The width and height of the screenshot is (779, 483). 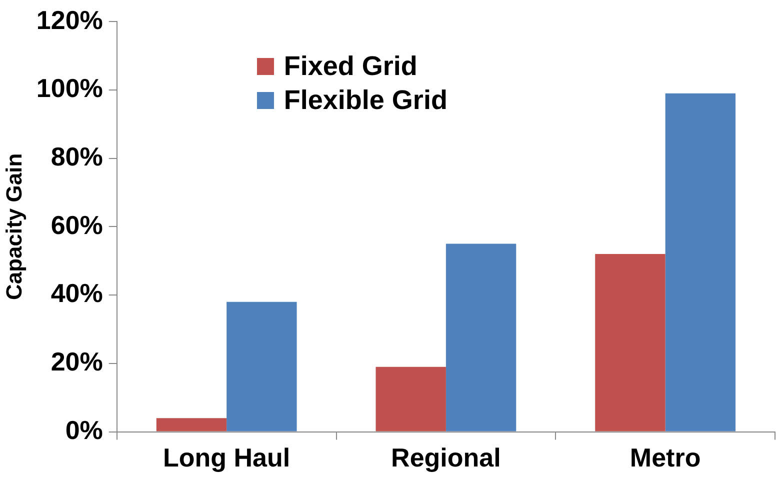 What do you see at coordinates (69, 19) in the screenshot?
I see `y-tick-label: 120%` at bounding box center [69, 19].